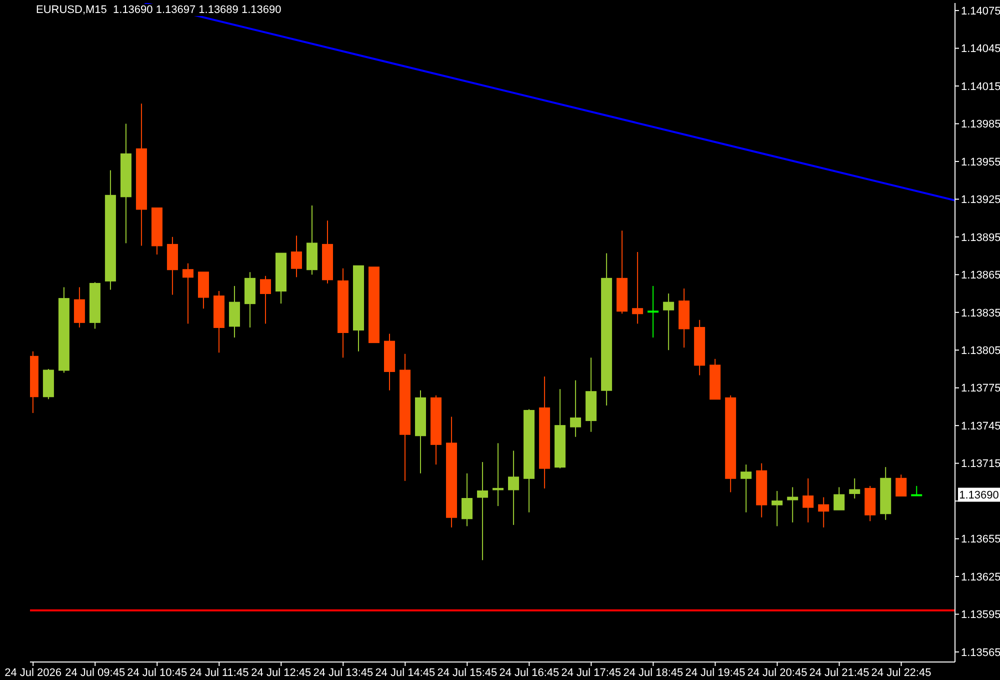 The image size is (1000, 680). I want to click on y-tick-label: 1.13715, so click(980, 464).